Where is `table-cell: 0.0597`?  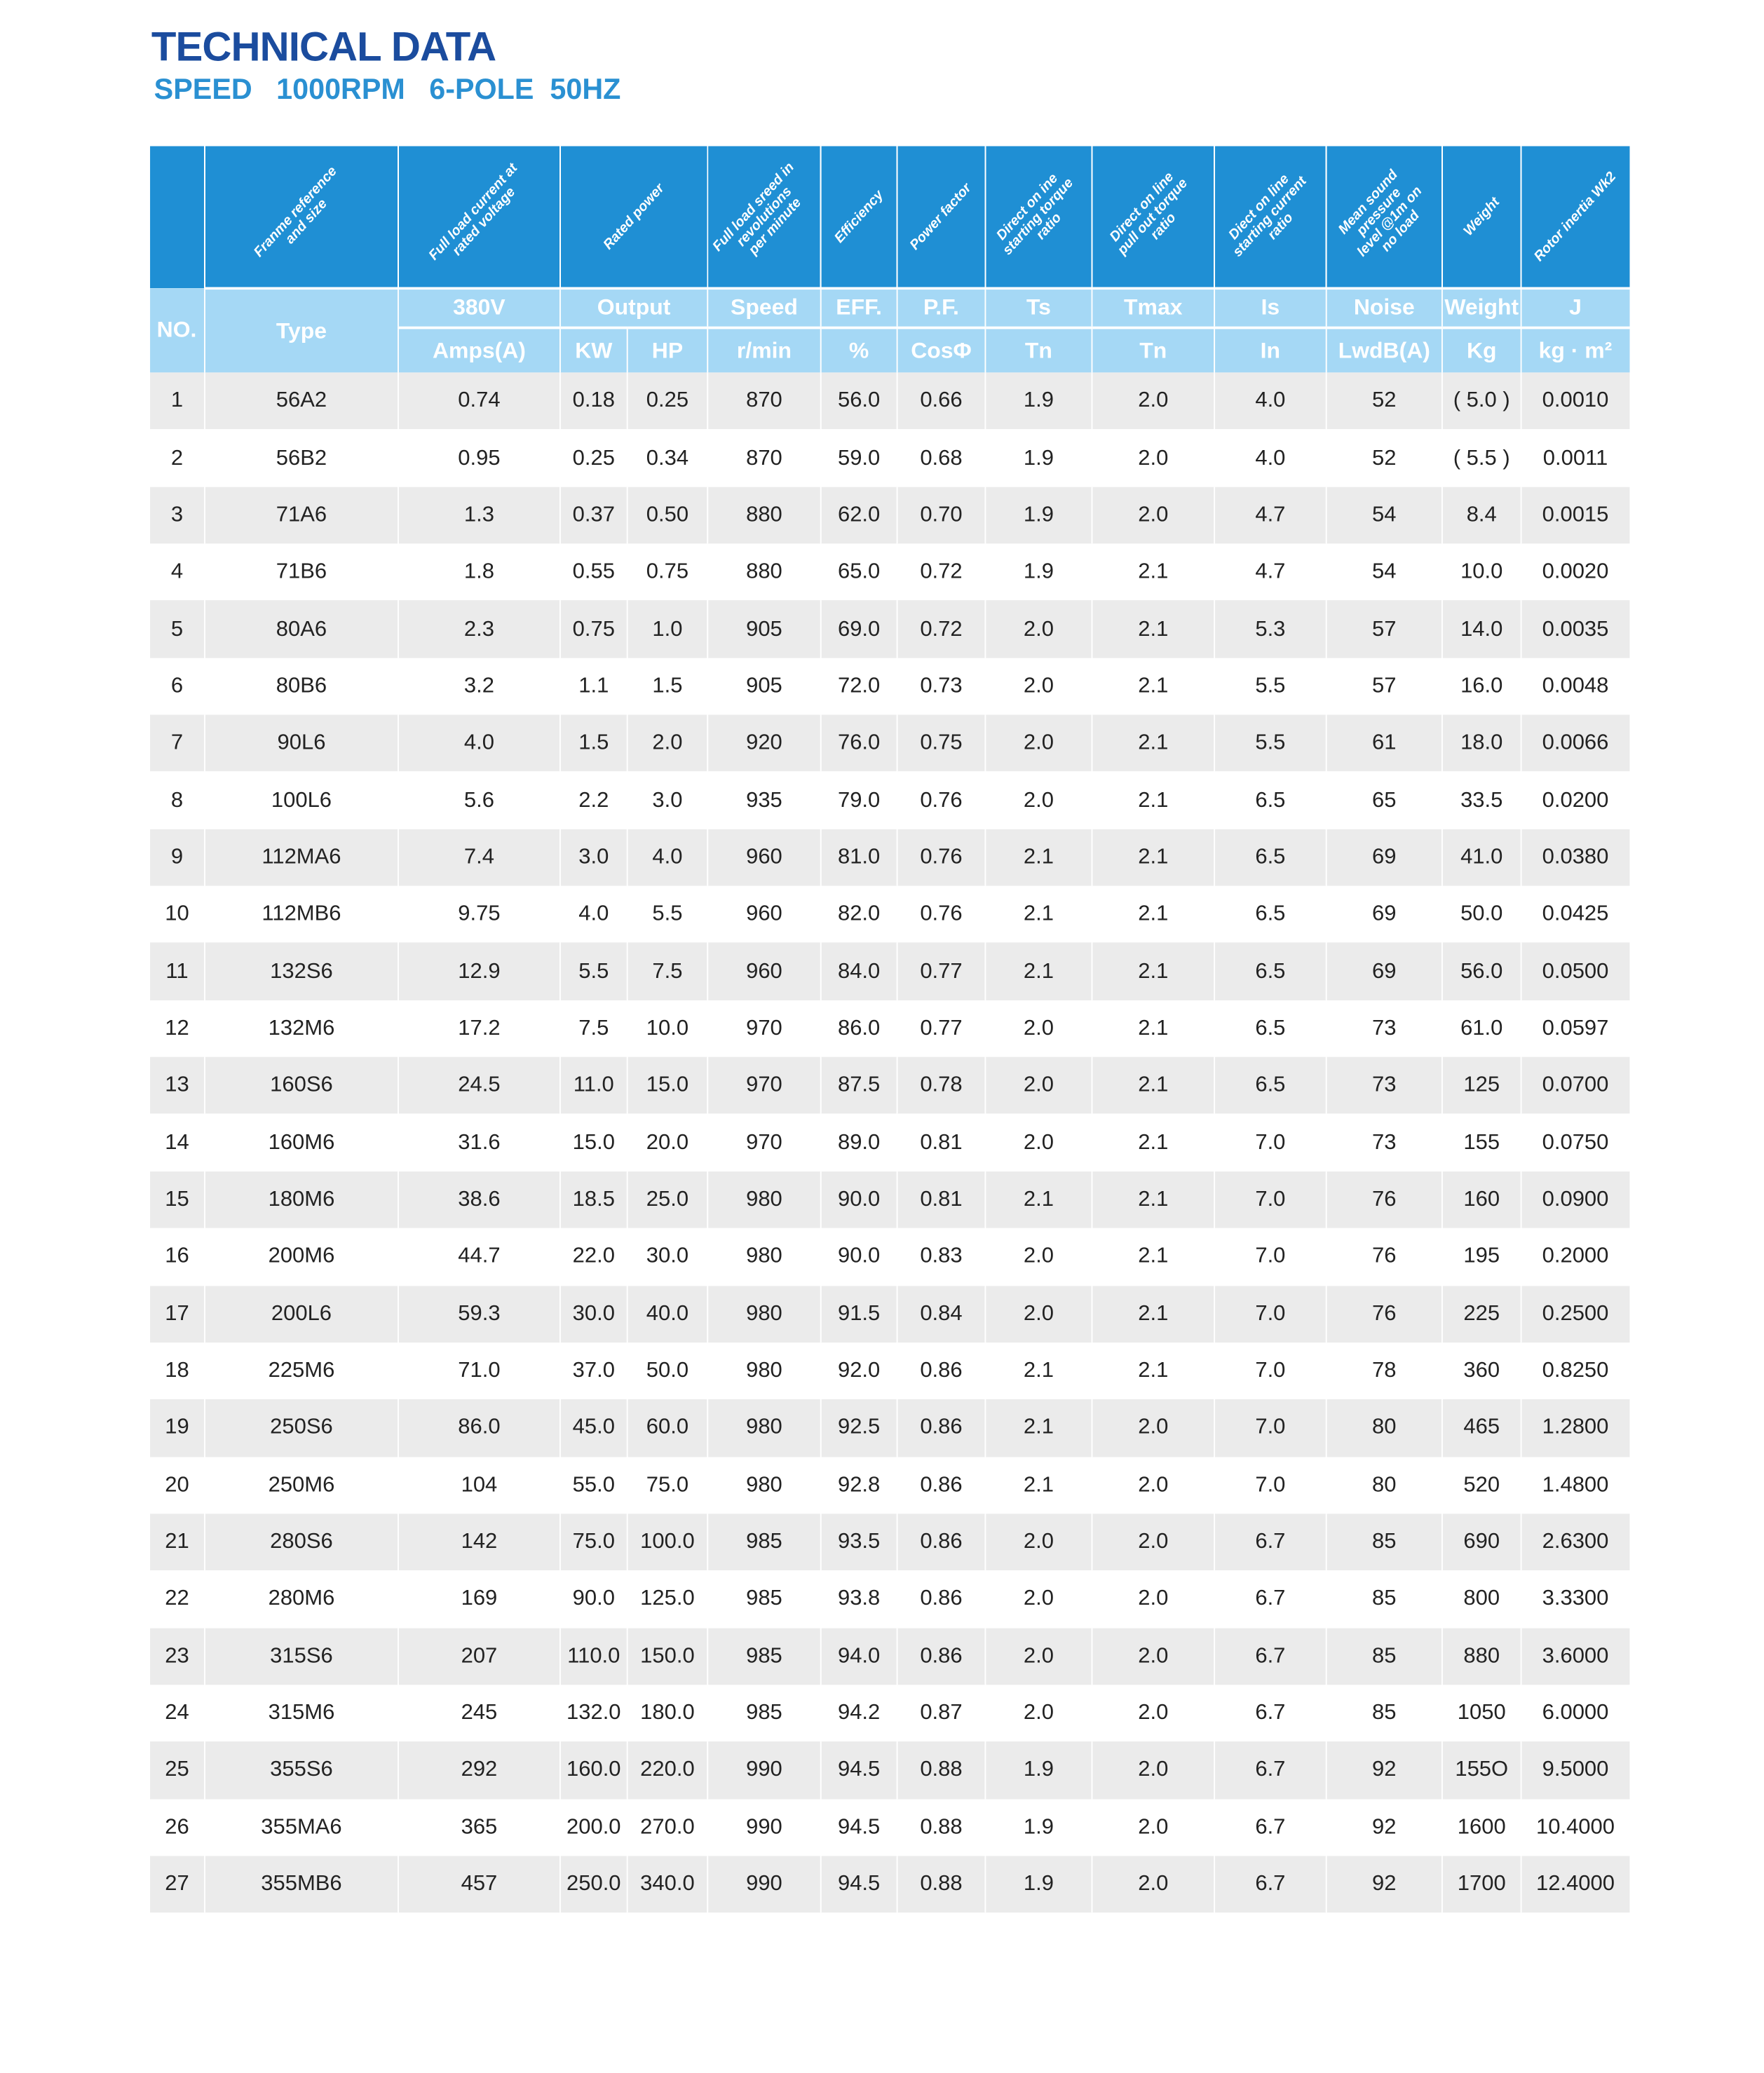 table-cell: 0.0597 is located at coordinates (1575, 1028).